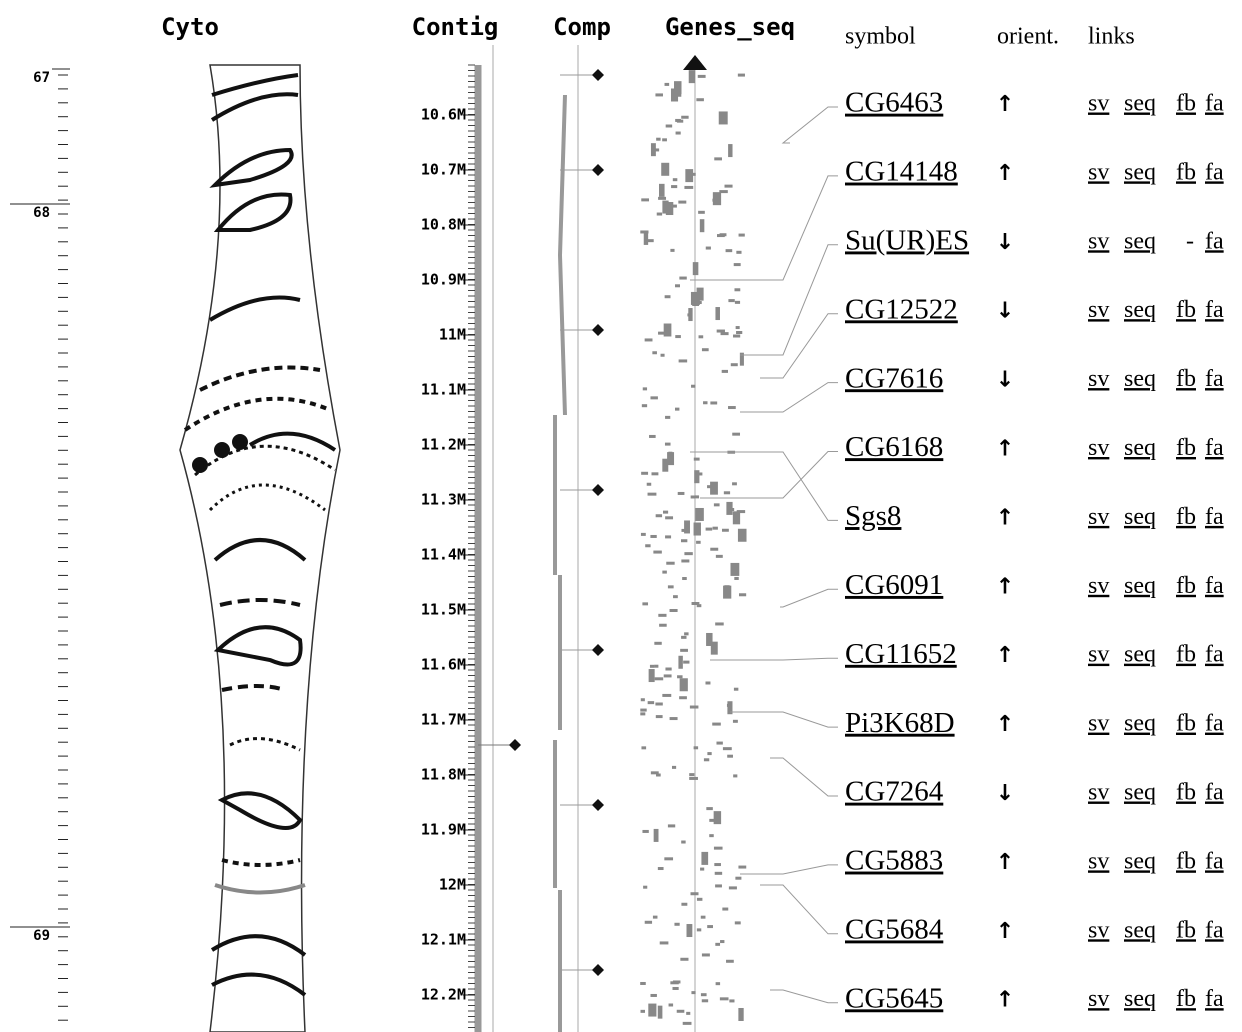 The width and height of the screenshot is (1242, 1032). Describe the element at coordinates (598, 970) in the screenshot. I see `comp-marker` at that location.